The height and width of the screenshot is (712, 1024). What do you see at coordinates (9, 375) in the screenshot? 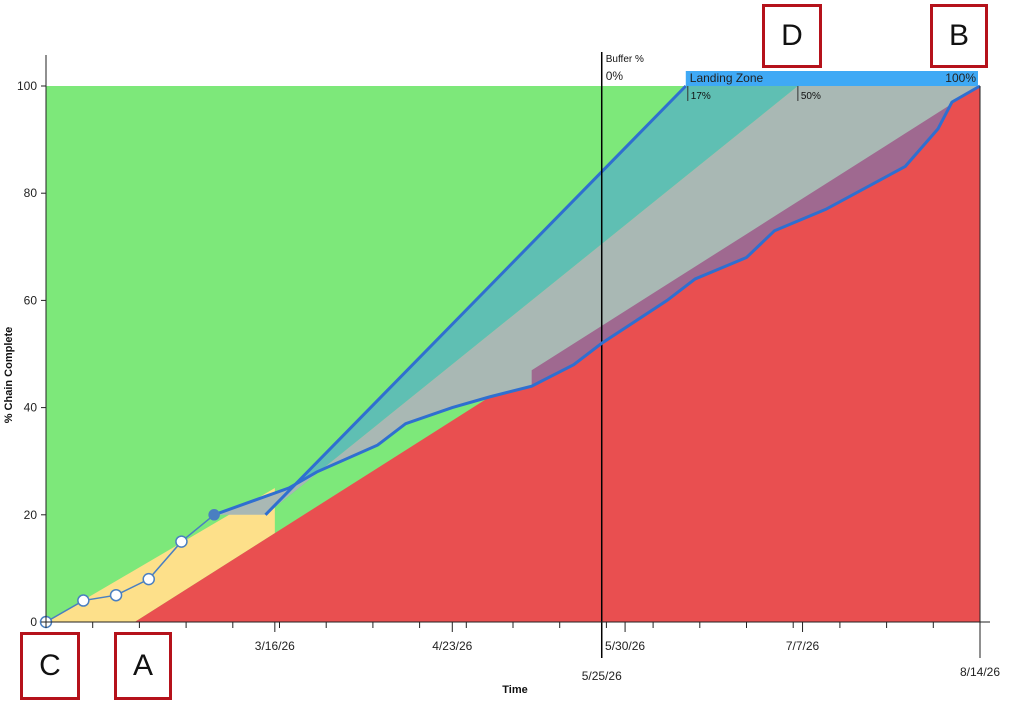
I see `y-axis-title: % Chain Complete` at bounding box center [9, 375].